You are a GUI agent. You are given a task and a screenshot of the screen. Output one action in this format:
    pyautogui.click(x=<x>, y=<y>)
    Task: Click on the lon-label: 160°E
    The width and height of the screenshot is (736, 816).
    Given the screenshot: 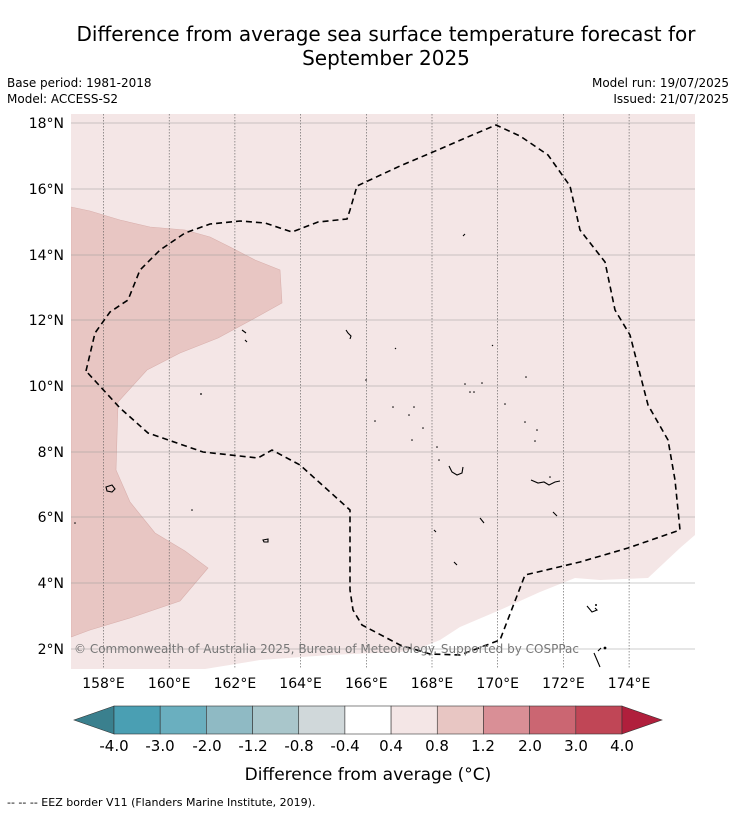 What is the action you would take?
    pyautogui.click(x=169, y=684)
    